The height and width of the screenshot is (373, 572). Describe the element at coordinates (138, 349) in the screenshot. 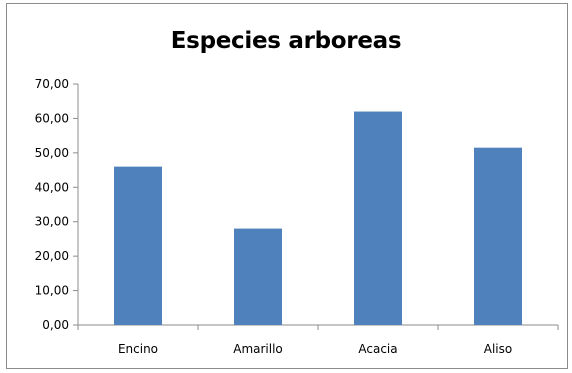

I see `x-tick-label: Encino` at that location.